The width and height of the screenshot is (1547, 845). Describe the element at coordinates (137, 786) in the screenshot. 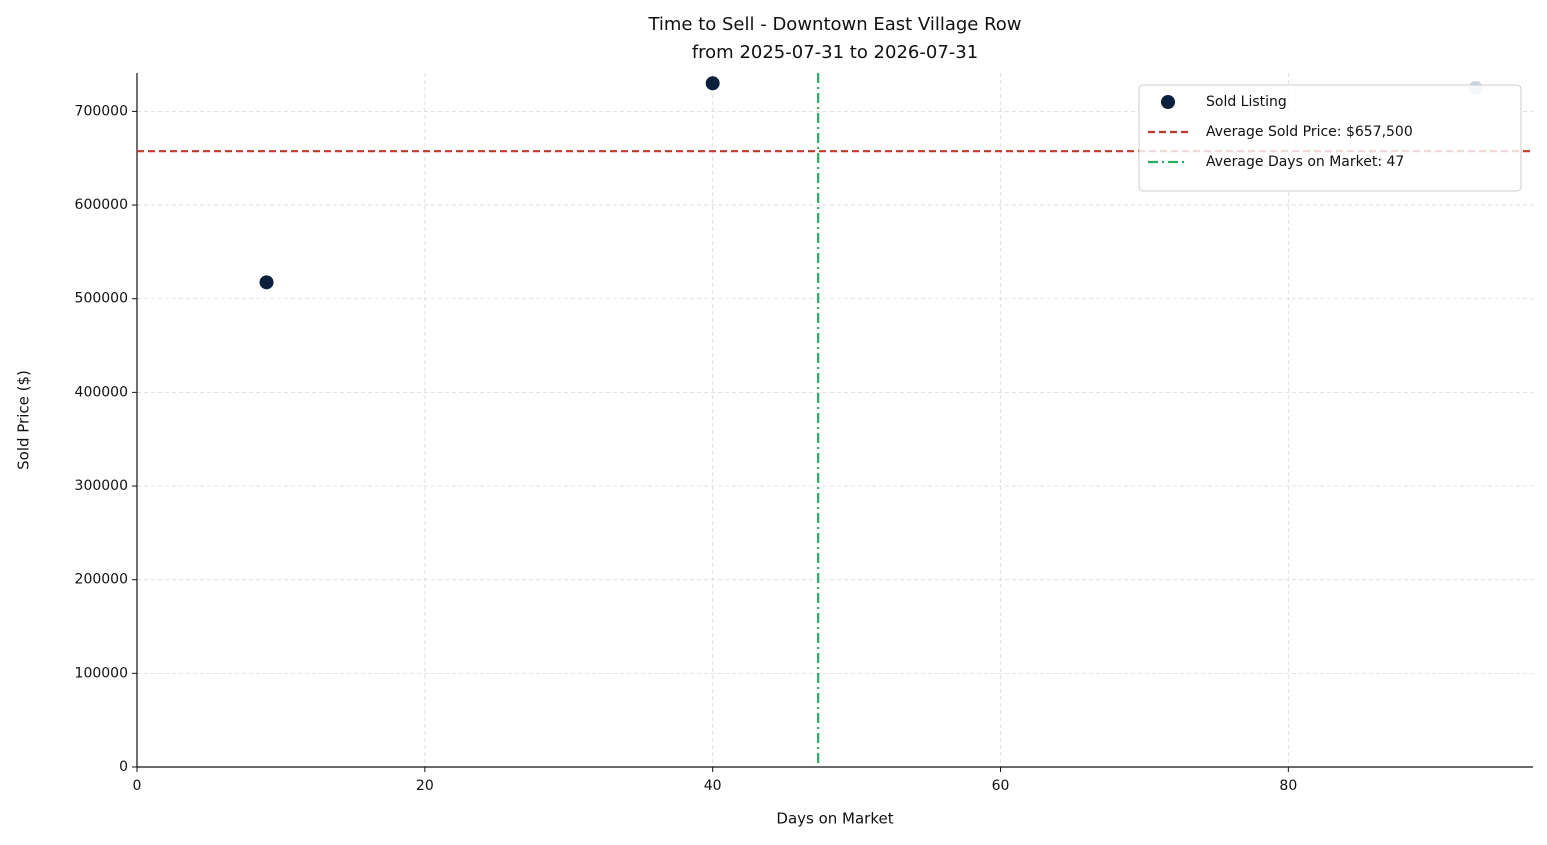

I see `x-tick-label: 0` at that location.